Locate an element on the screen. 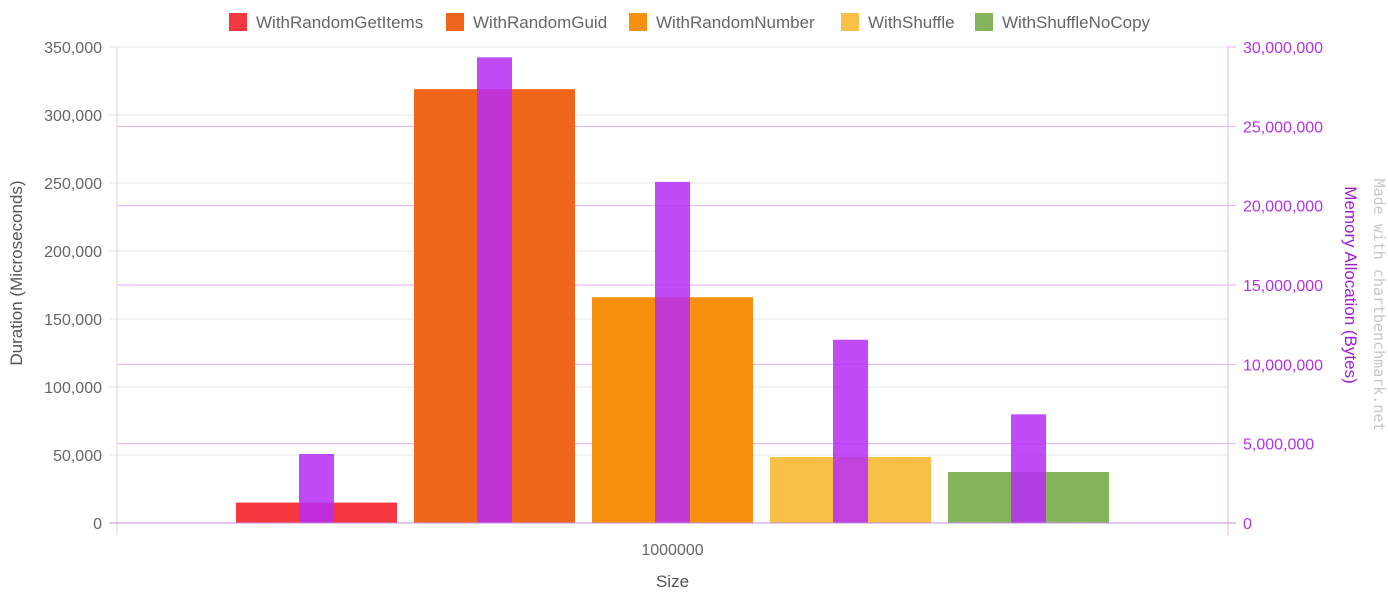  left-tick-label: 250,000 is located at coordinates (73, 184).